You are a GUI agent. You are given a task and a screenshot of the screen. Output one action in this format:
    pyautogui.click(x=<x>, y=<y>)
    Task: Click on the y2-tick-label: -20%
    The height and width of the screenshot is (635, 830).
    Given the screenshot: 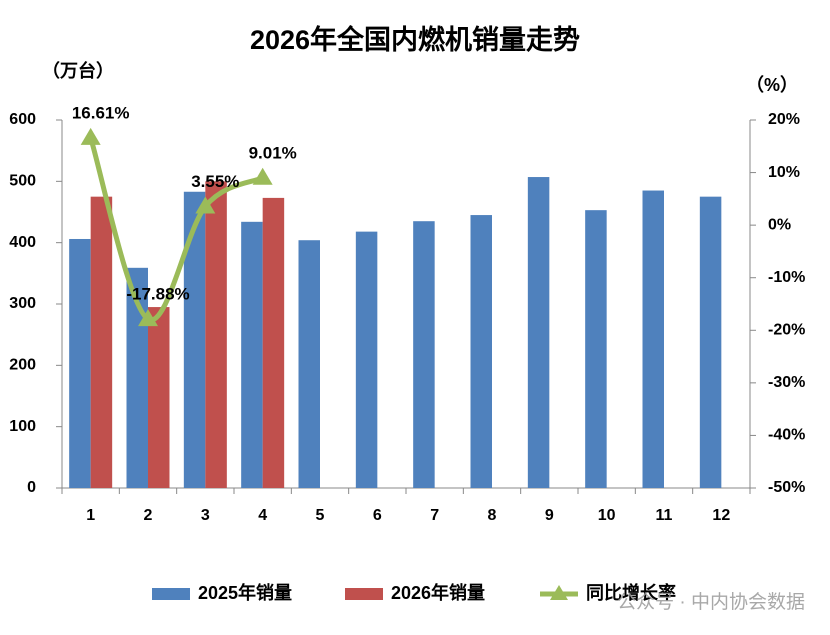 What is the action you would take?
    pyautogui.click(x=786, y=330)
    